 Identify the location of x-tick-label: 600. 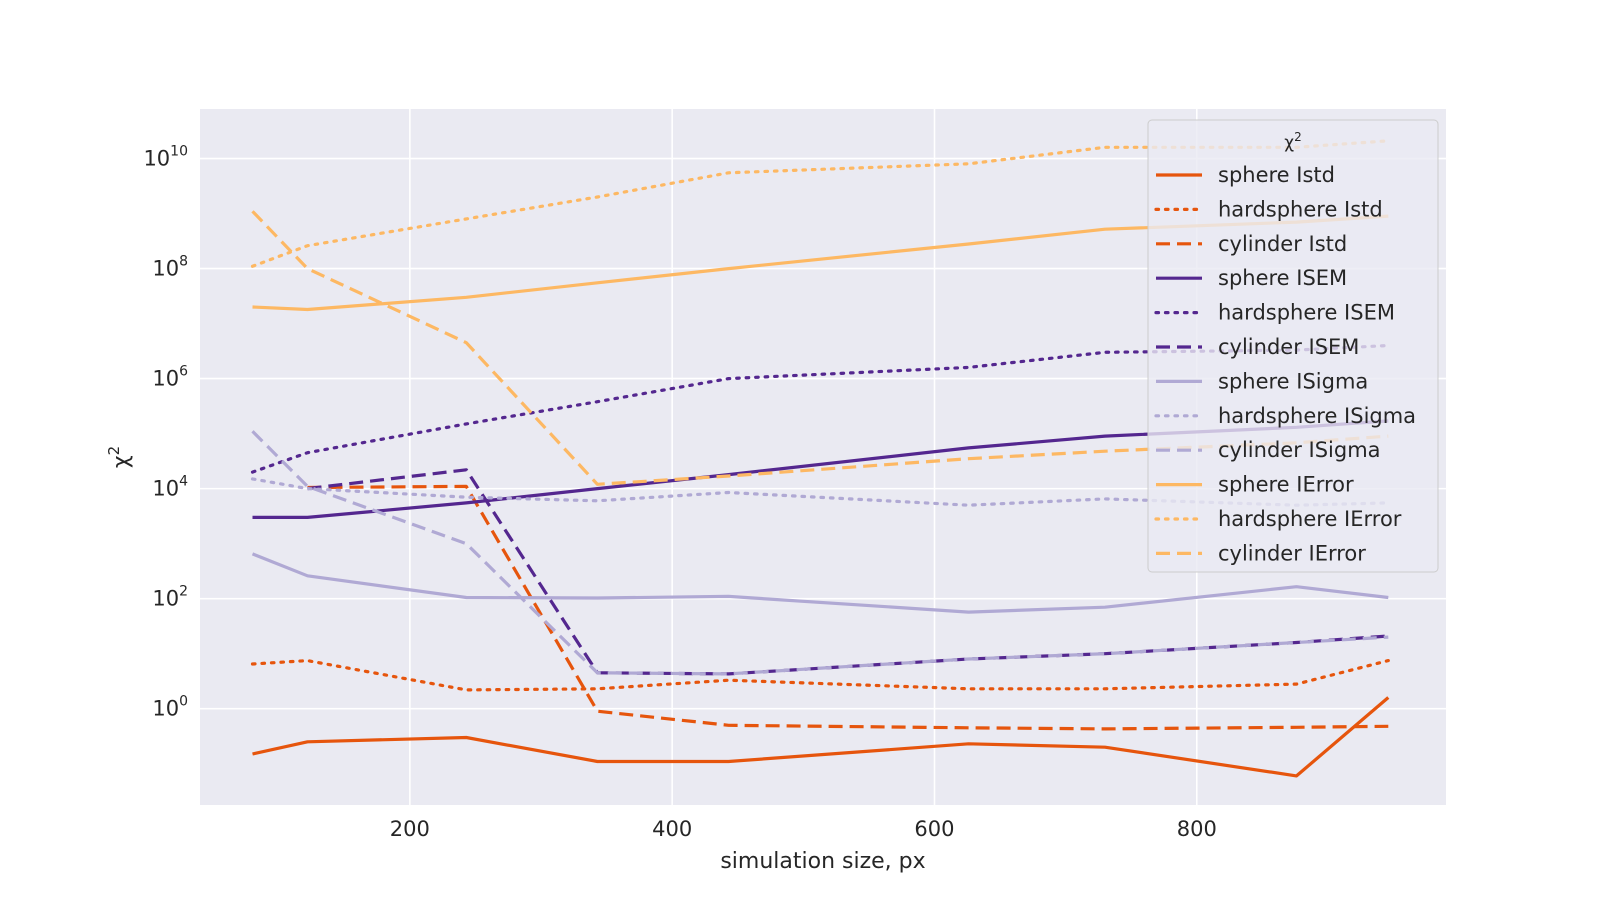
(934, 829).